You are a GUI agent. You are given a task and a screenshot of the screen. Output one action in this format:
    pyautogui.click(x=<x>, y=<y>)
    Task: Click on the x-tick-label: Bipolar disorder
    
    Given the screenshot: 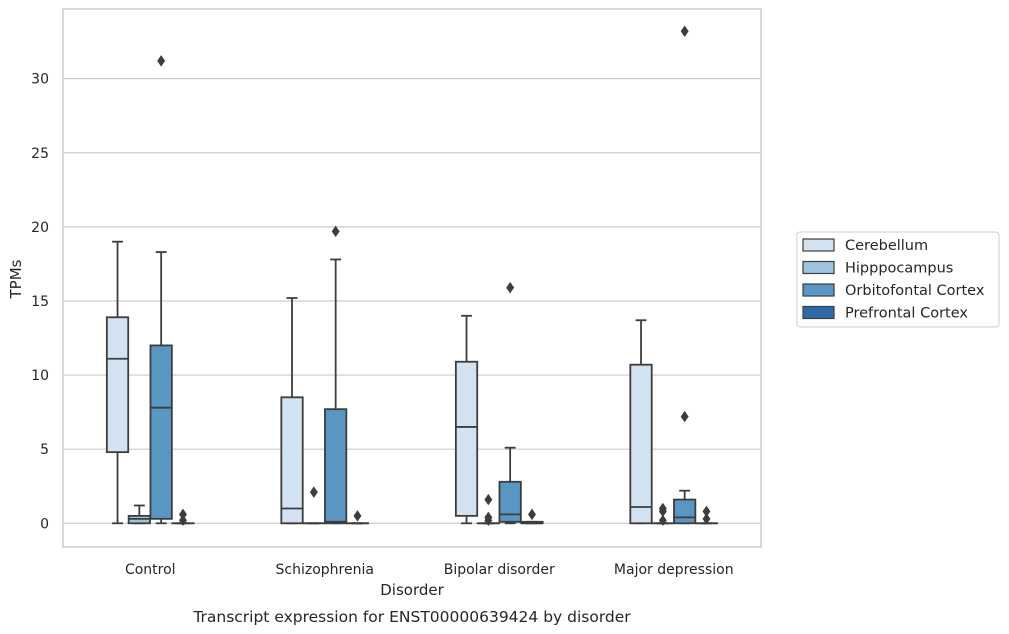 What is the action you would take?
    pyautogui.click(x=499, y=570)
    